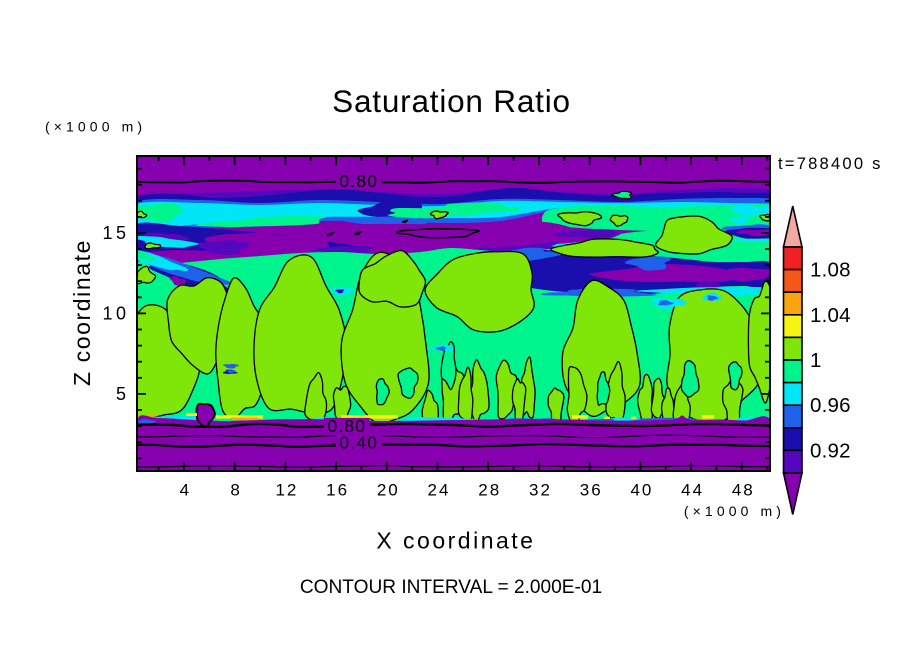  What do you see at coordinates (286, 489) in the screenshot?
I see `svg-text: 12` at bounding box center [286, 489].